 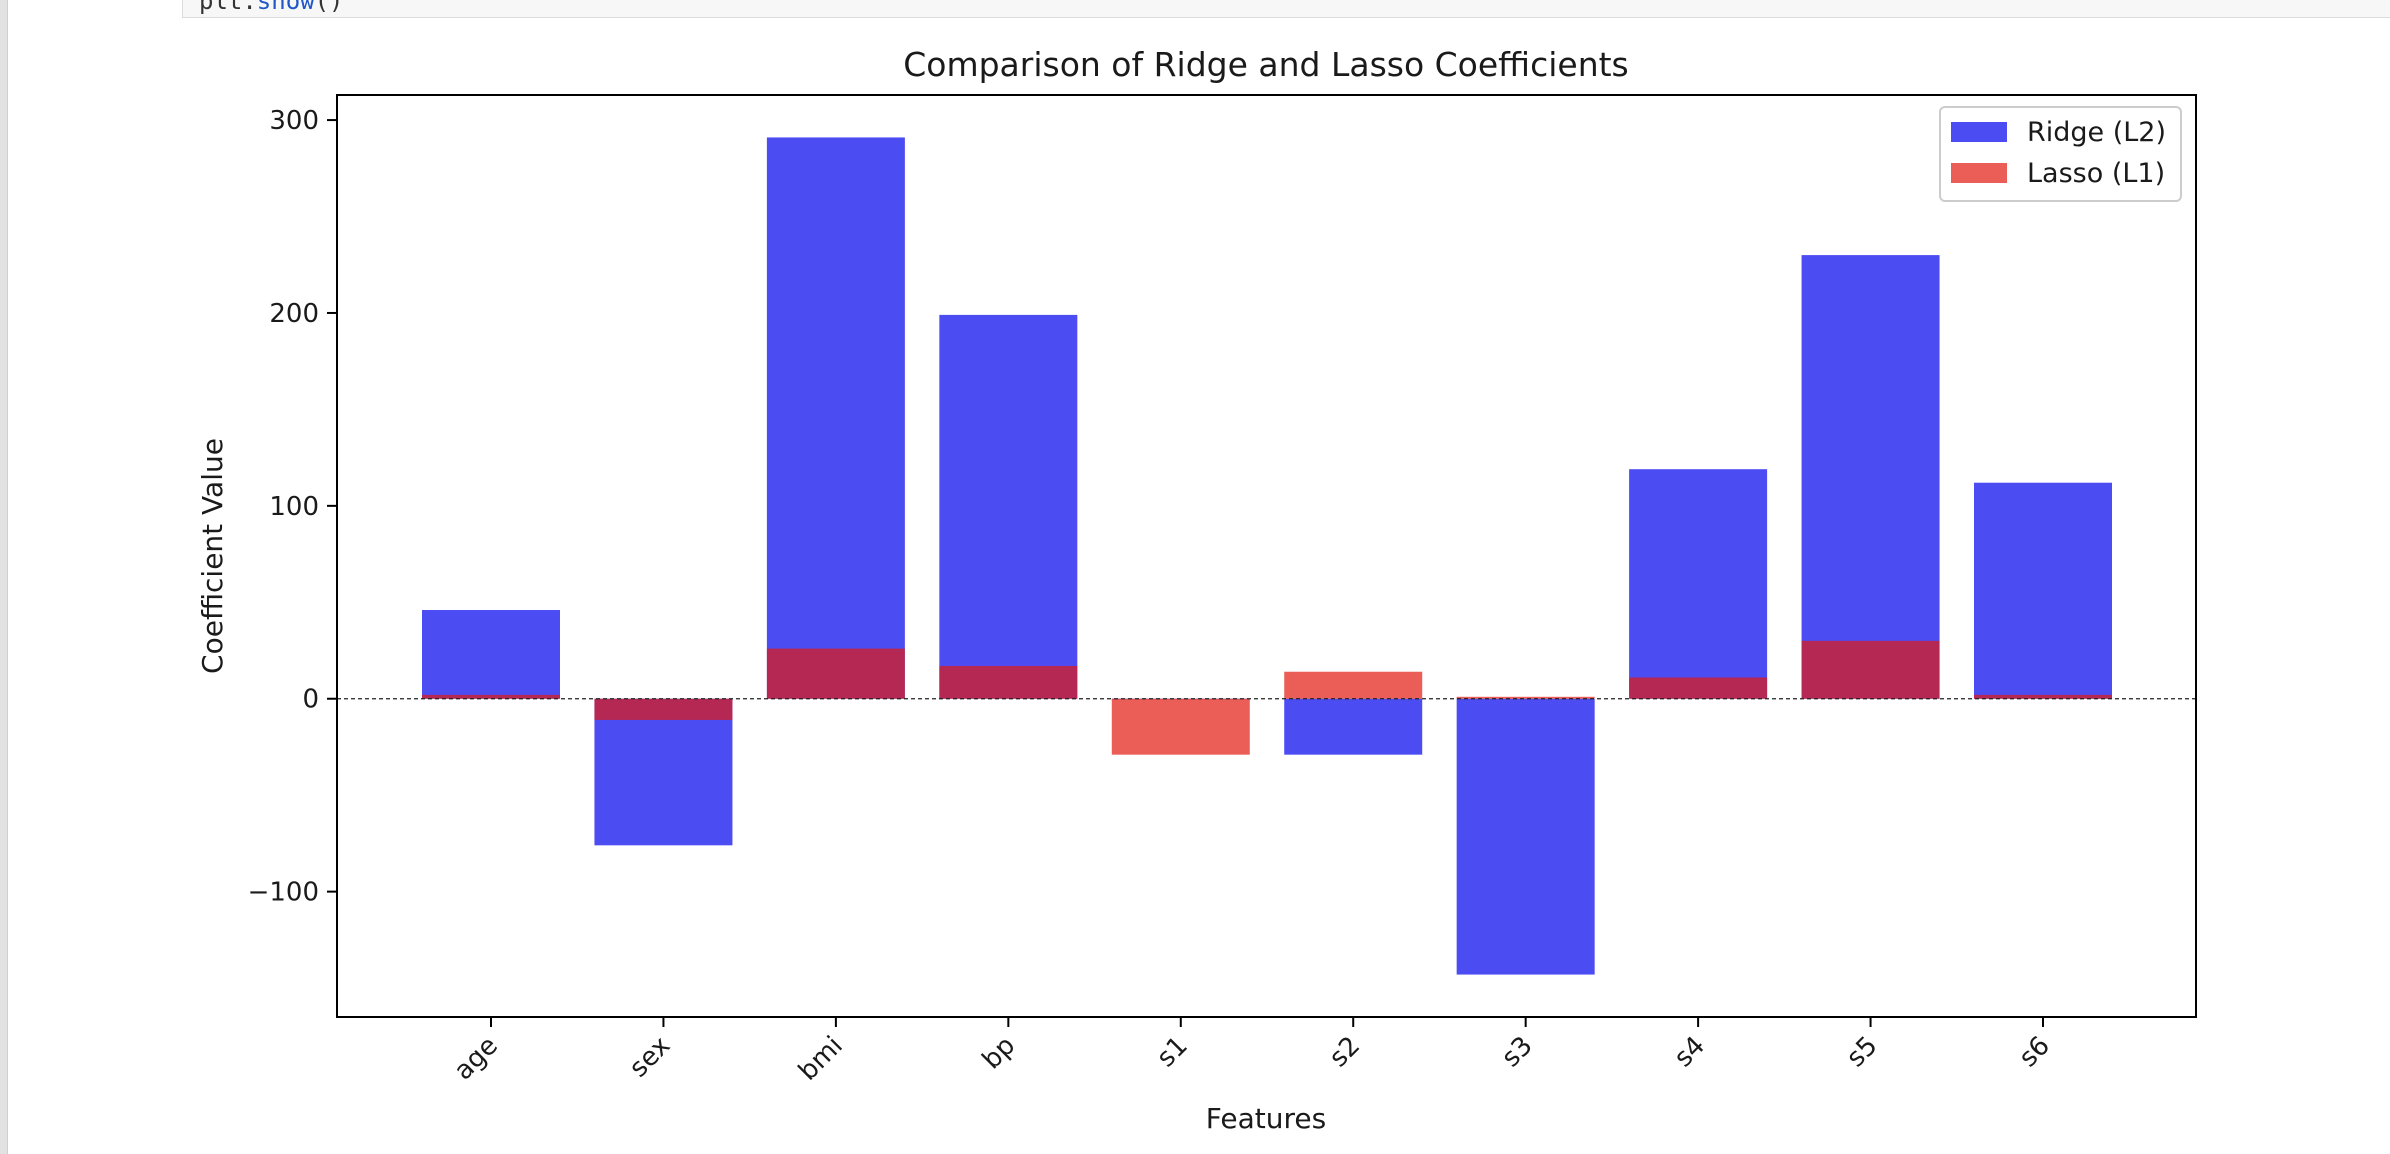 What do you see at coordinates (1870, 477) in the screenshot?
I see `bar-ridge-s5` at bounding box center [1870, 477].